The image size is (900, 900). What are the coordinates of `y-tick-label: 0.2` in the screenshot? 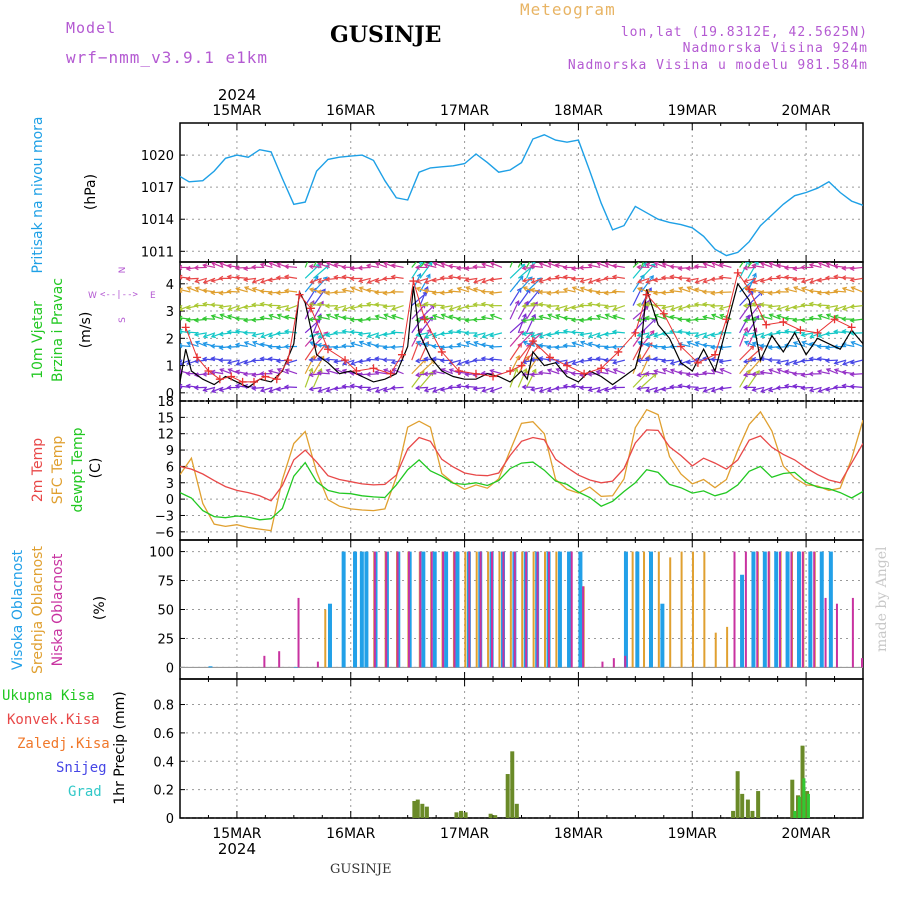 It's located at (163, 791).